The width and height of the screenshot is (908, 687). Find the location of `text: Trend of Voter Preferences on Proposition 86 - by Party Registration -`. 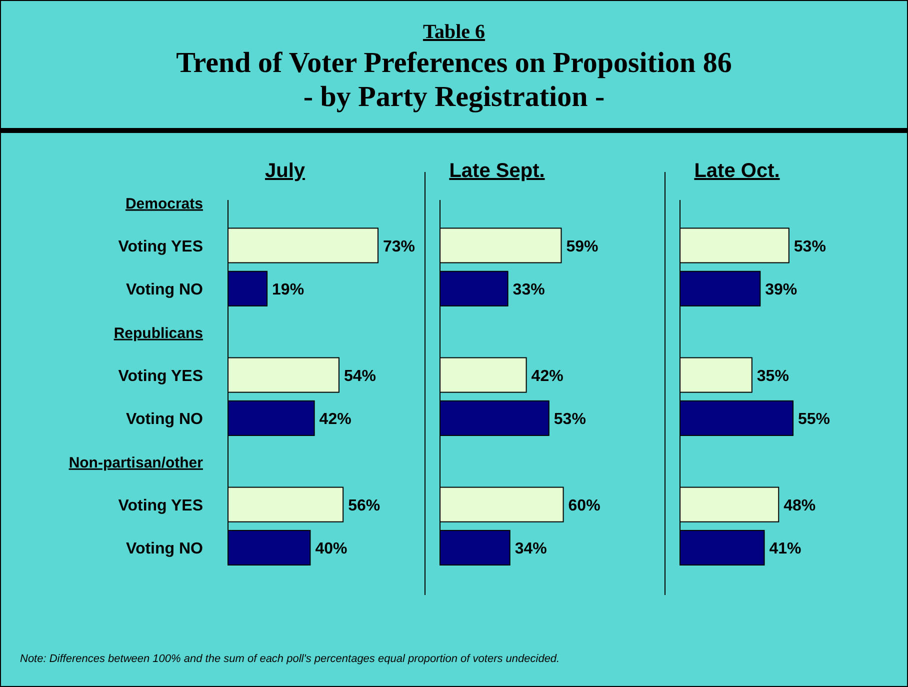

text: Trend of Voter Preferences on Proposition 86 - by Party Registration - is located at coordinates (454, 80).